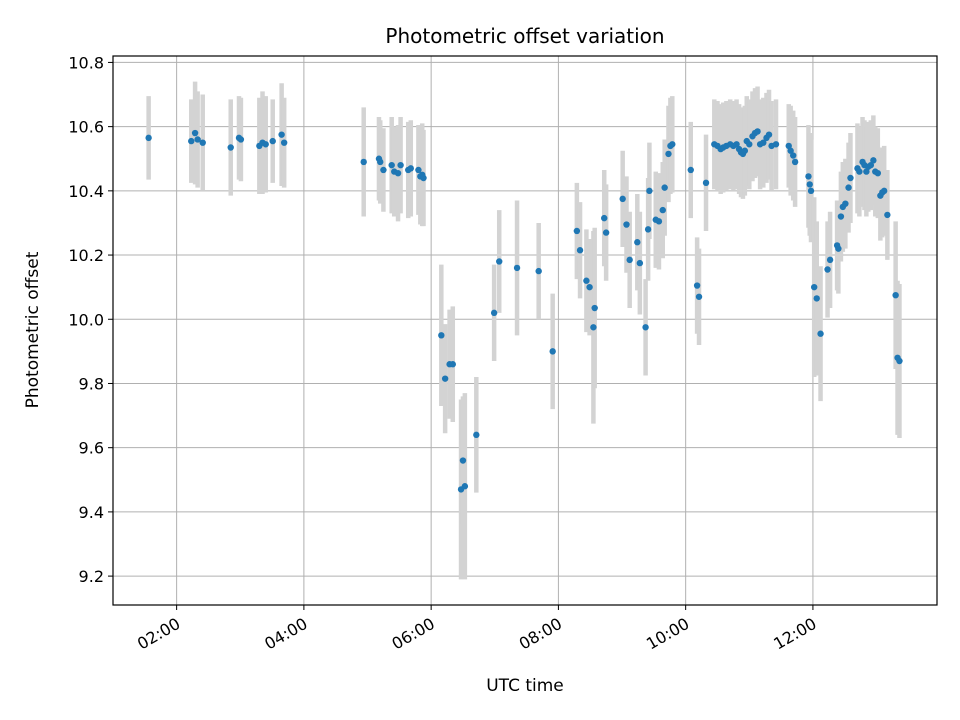 The image size is (960, 720). Describe the element at coordinates (86, 62) in the screenshot. I see `y-tick-label: 10.8` at that location.